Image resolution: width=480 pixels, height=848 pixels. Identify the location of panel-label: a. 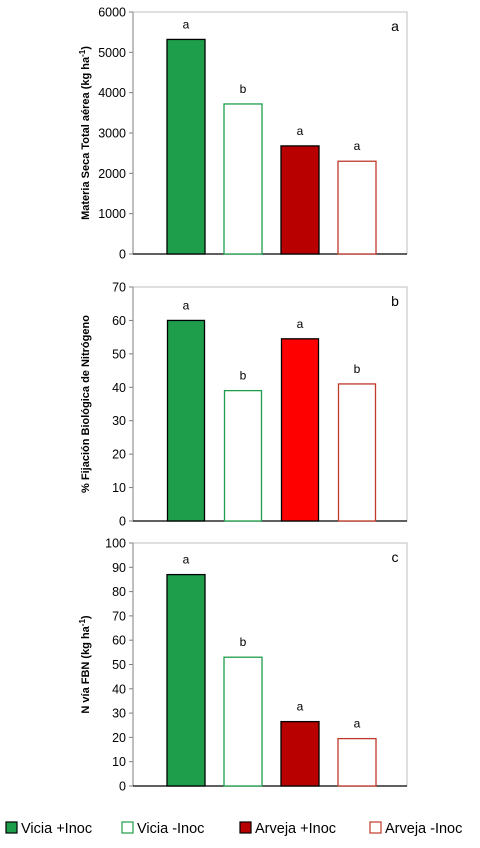
(395, 26).